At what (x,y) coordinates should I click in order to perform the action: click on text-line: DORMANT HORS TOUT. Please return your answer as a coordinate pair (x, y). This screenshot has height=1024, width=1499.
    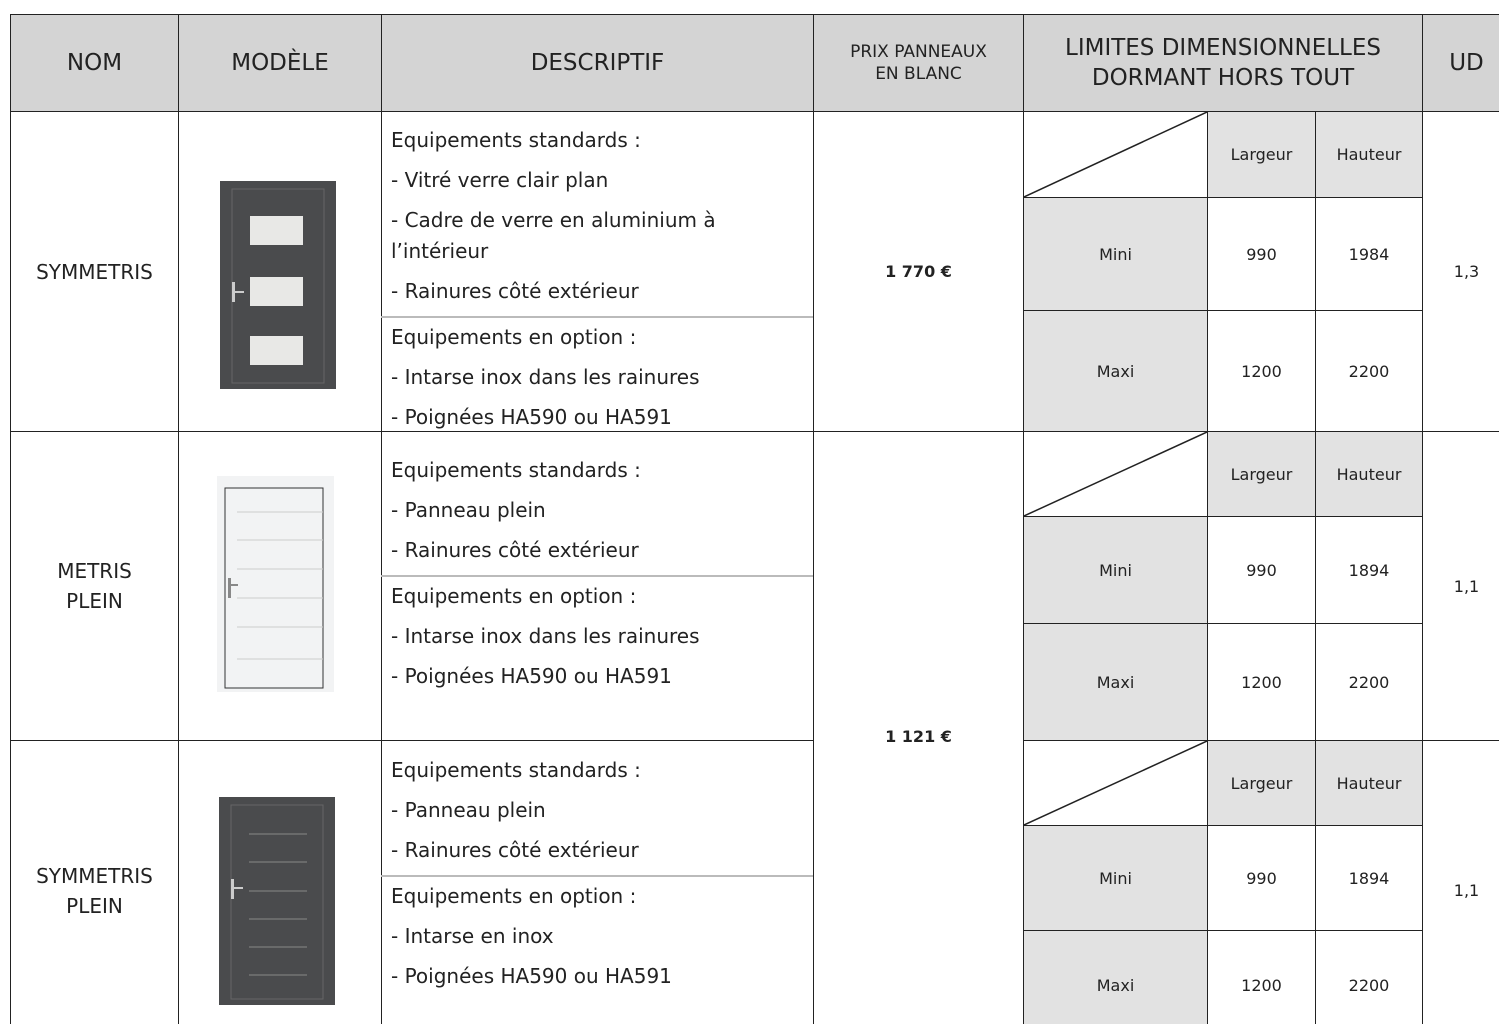
    Looking at the image, I should click on (1223, 78).